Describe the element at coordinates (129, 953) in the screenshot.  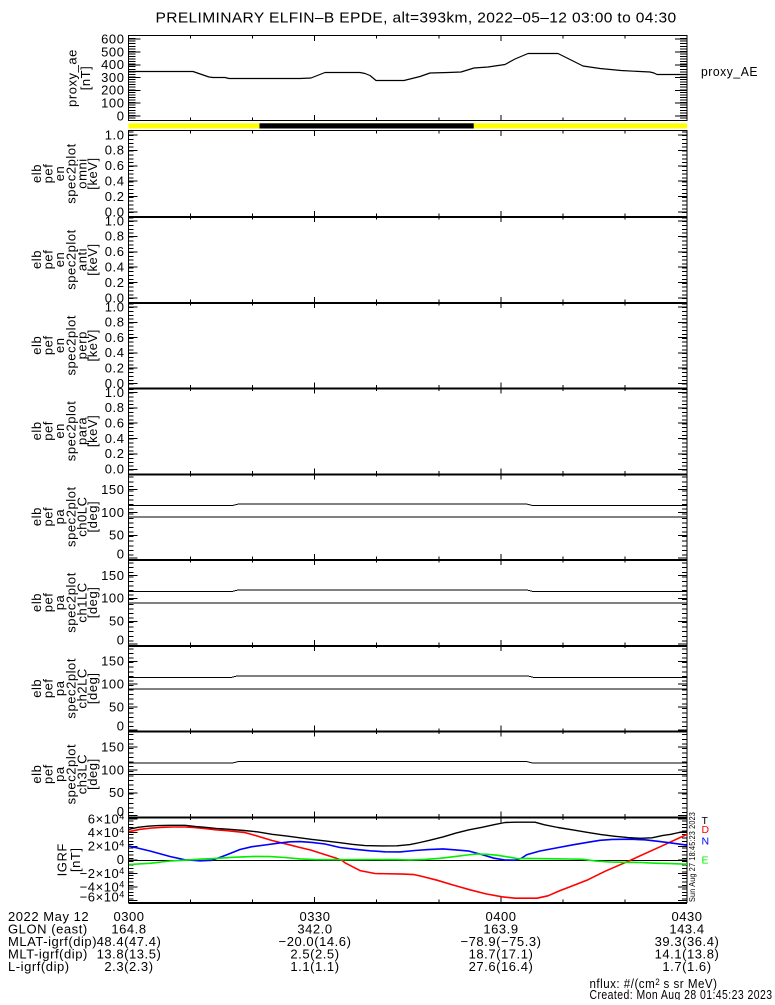
I see `svg-text: 13.8(13.5)` at that location.